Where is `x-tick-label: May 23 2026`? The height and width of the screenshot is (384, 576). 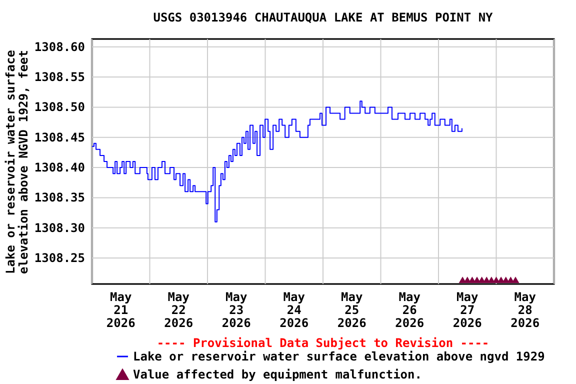
x-tick-label: May 23 2026 is located at coordinates (236, 310).